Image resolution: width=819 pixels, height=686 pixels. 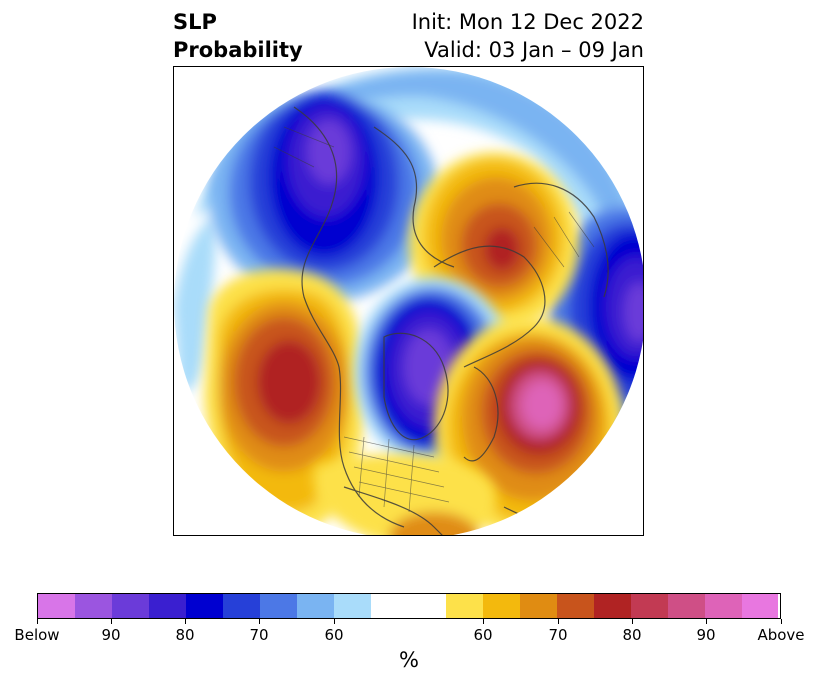 I want to click on colorbar-tick-label: Above, so click(x=781, y=635).